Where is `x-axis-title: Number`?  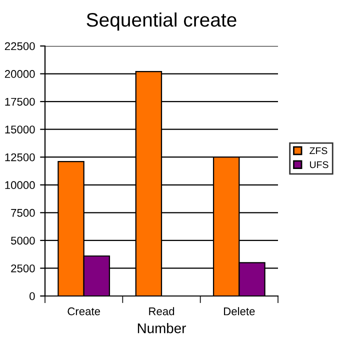
x-axis-title: Number is located at coordinates (162, 328).